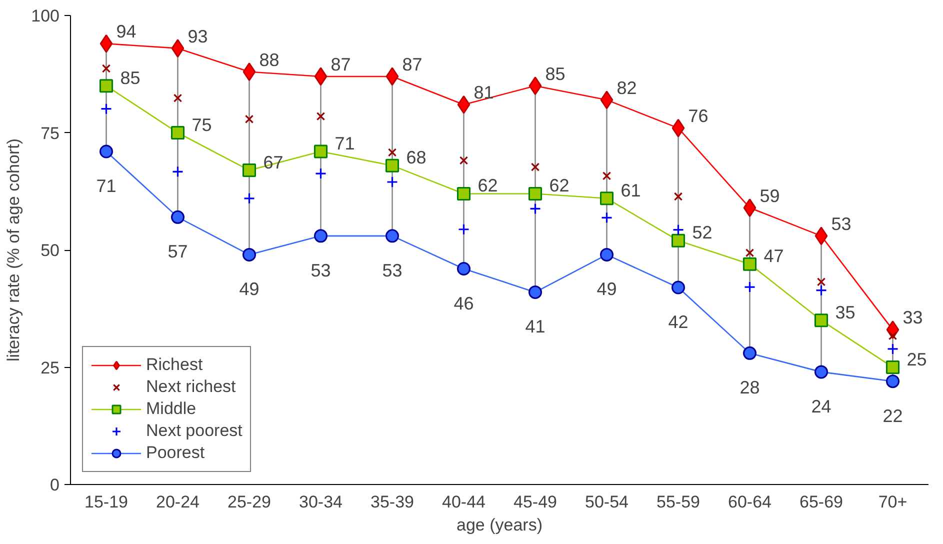 The image size is (943, 544). Describe the element at coordinates (535, 502) in the screenshot. I see `x-tick-label: 45-49` at that location.